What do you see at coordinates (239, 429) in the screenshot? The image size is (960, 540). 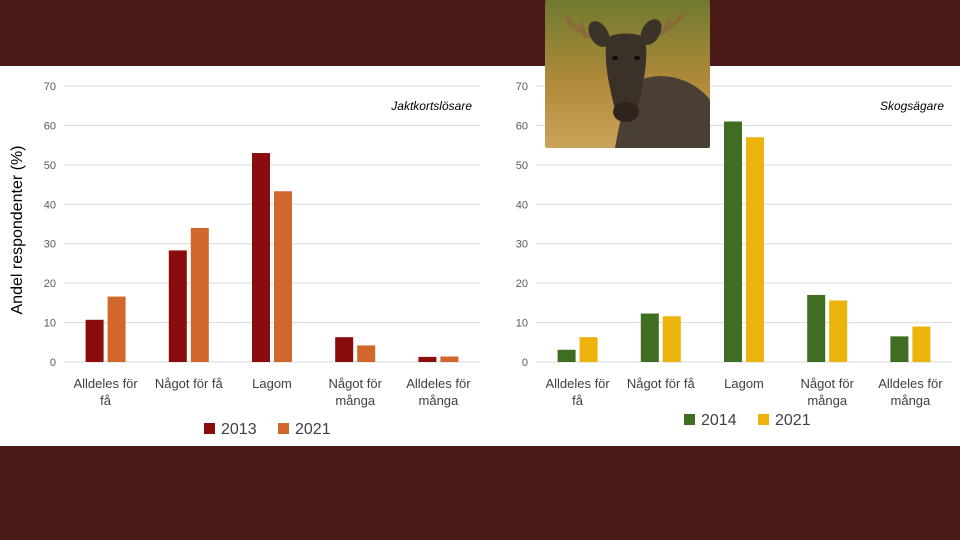 I see `legend-label: 2013` at bounding box center [239, 429].